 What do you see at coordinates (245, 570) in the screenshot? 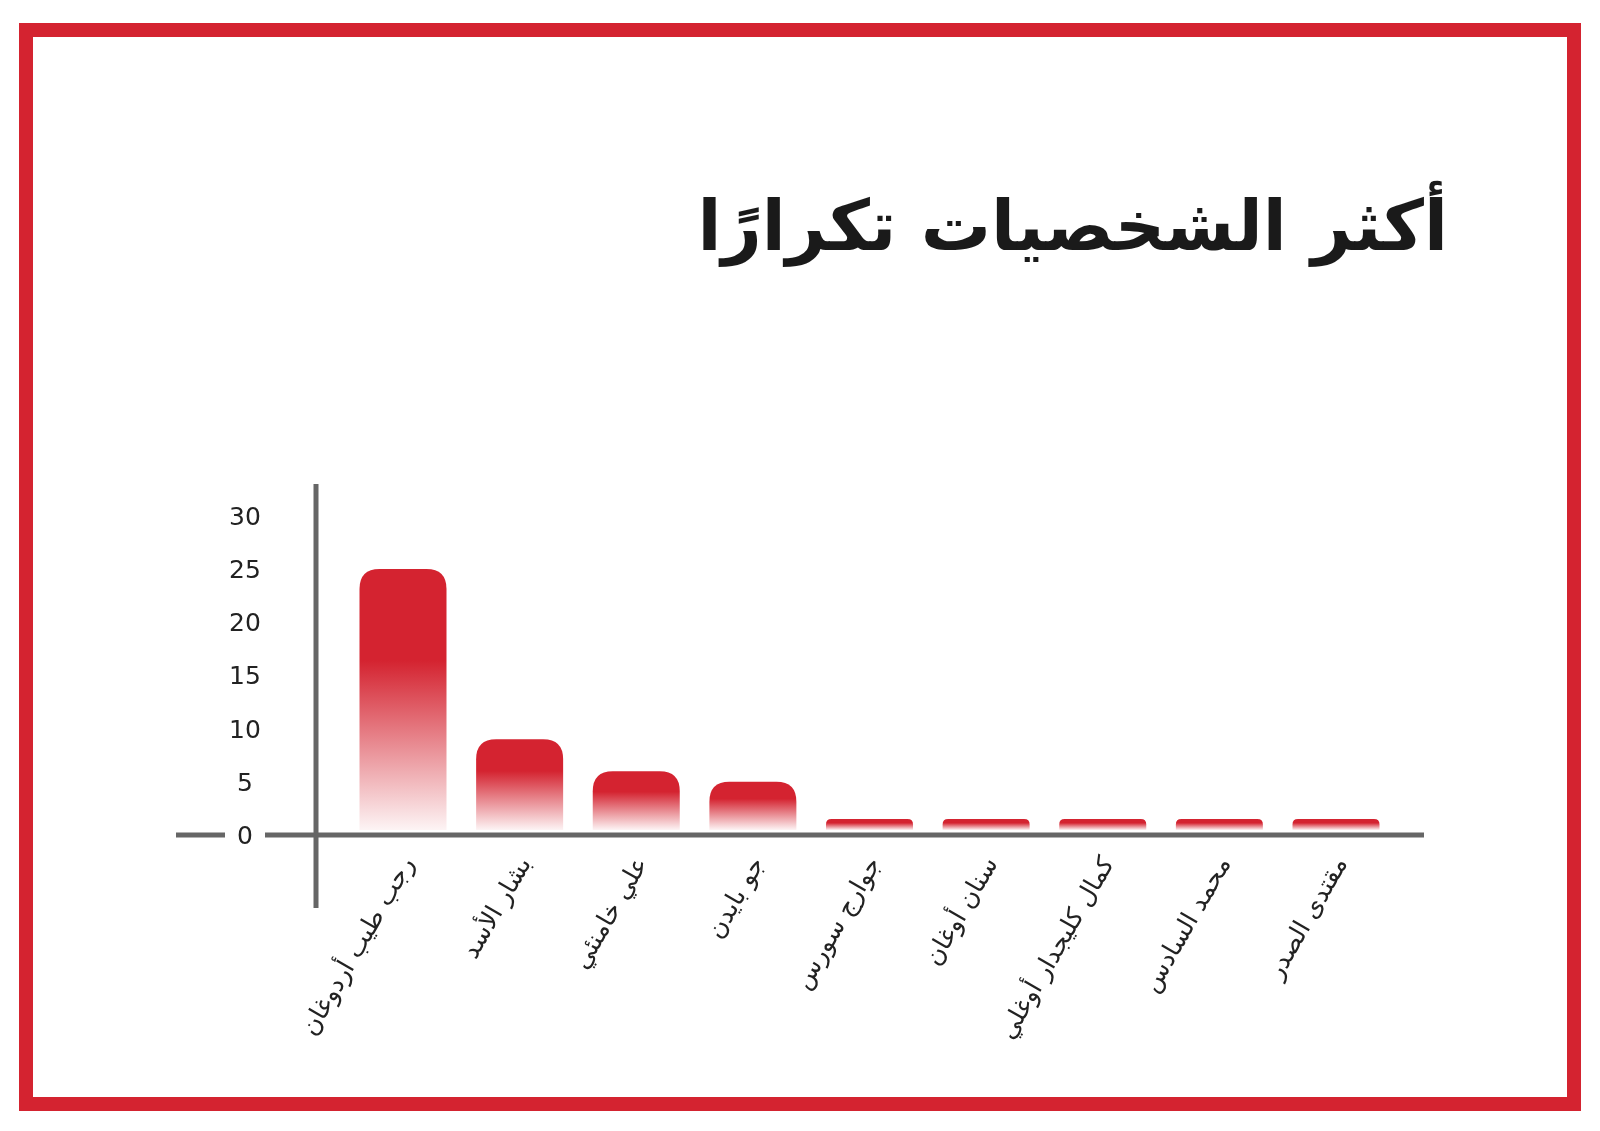
I see `y-tick-label: 25` at bounding box center [245, 570].